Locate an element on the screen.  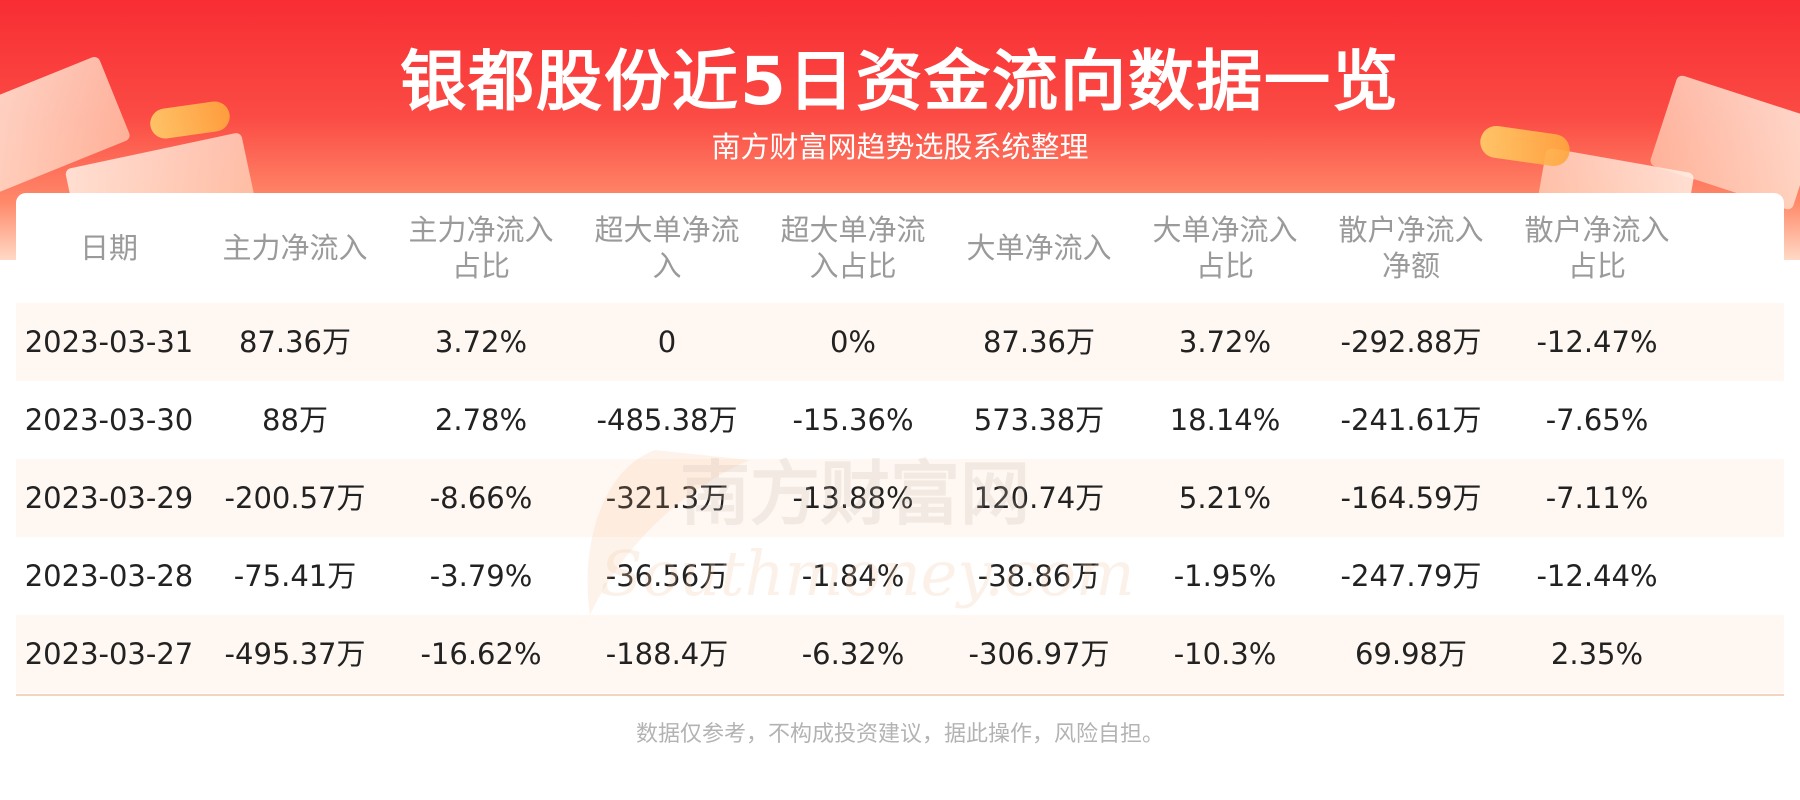
value-cell: 0 is located at coordinates (667, 342).